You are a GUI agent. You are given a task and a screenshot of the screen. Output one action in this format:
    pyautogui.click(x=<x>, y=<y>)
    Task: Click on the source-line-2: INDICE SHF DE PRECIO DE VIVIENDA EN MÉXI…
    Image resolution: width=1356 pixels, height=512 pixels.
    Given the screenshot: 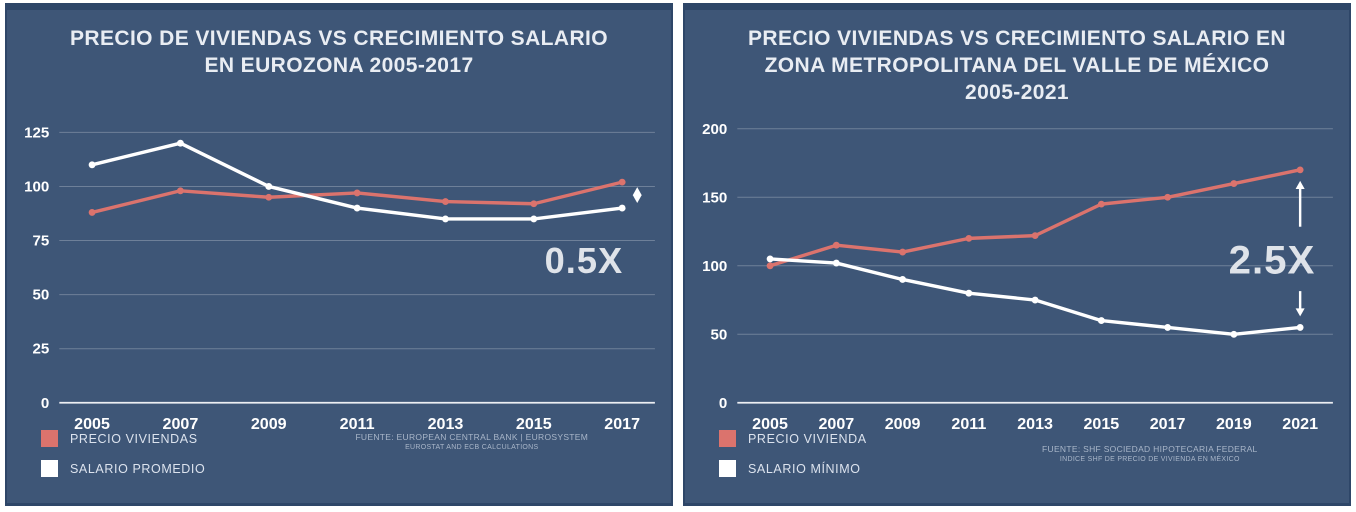 What is the action you would take?
    pyautogui.click(x=1149, y=459)
    